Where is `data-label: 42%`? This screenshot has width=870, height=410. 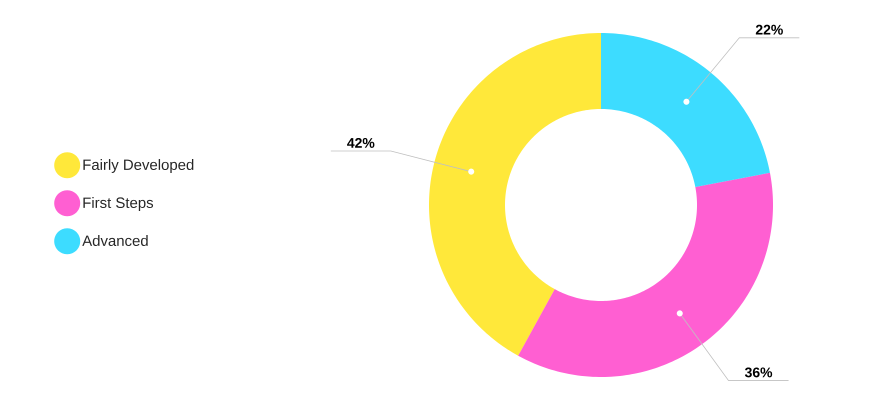 data-label: 42% is located at coordinates (360, 143).